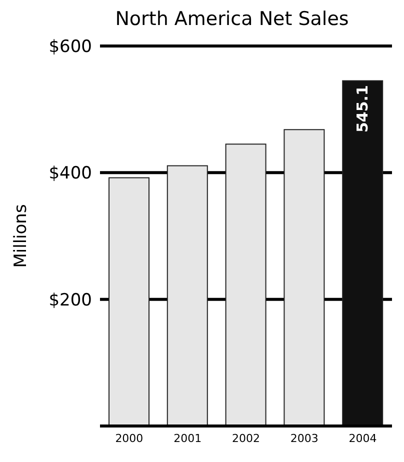 Image resolution: width=404 pixels, height=462 pixels. Describe the element at coordinates (232, 20) in the screenshot. I see `chart-title: North America Net Sales` at that location.